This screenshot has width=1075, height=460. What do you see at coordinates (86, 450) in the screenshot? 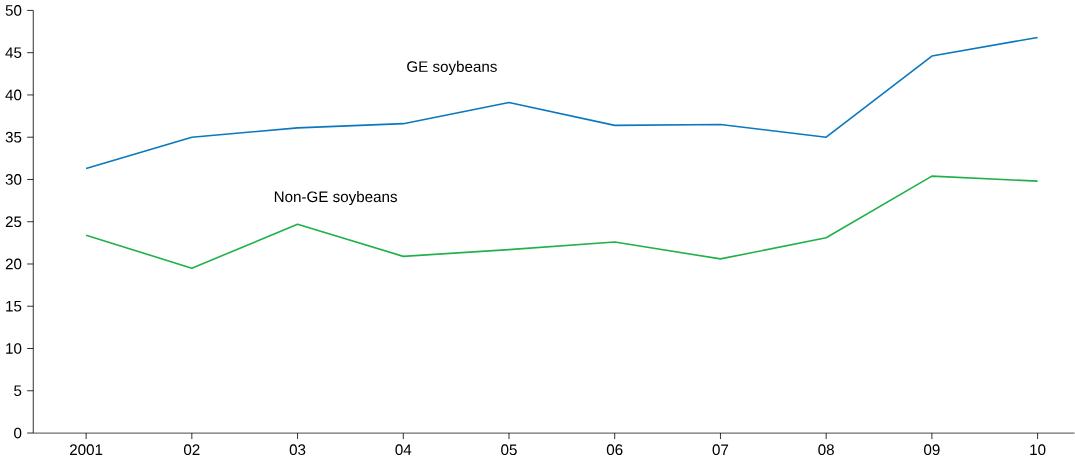
I see `x-tick-label: 2001` at bounding box center [86, 450].